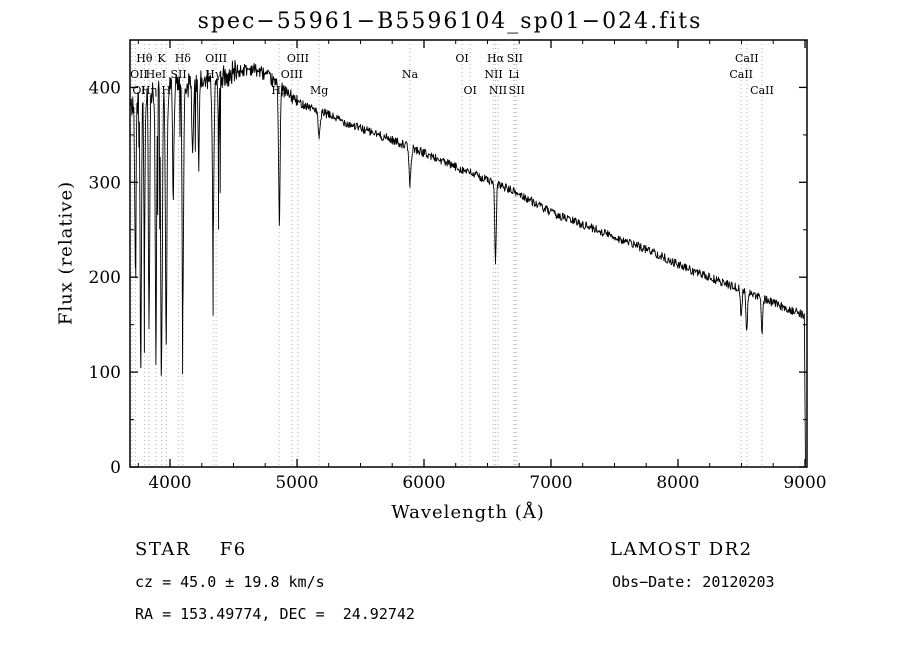 This screenshot has width=900, height=650. Describe the element at coordinates (693, 582) in the screenshot. I see `obs-date-label: Obs−Date: 20120203` at that location.